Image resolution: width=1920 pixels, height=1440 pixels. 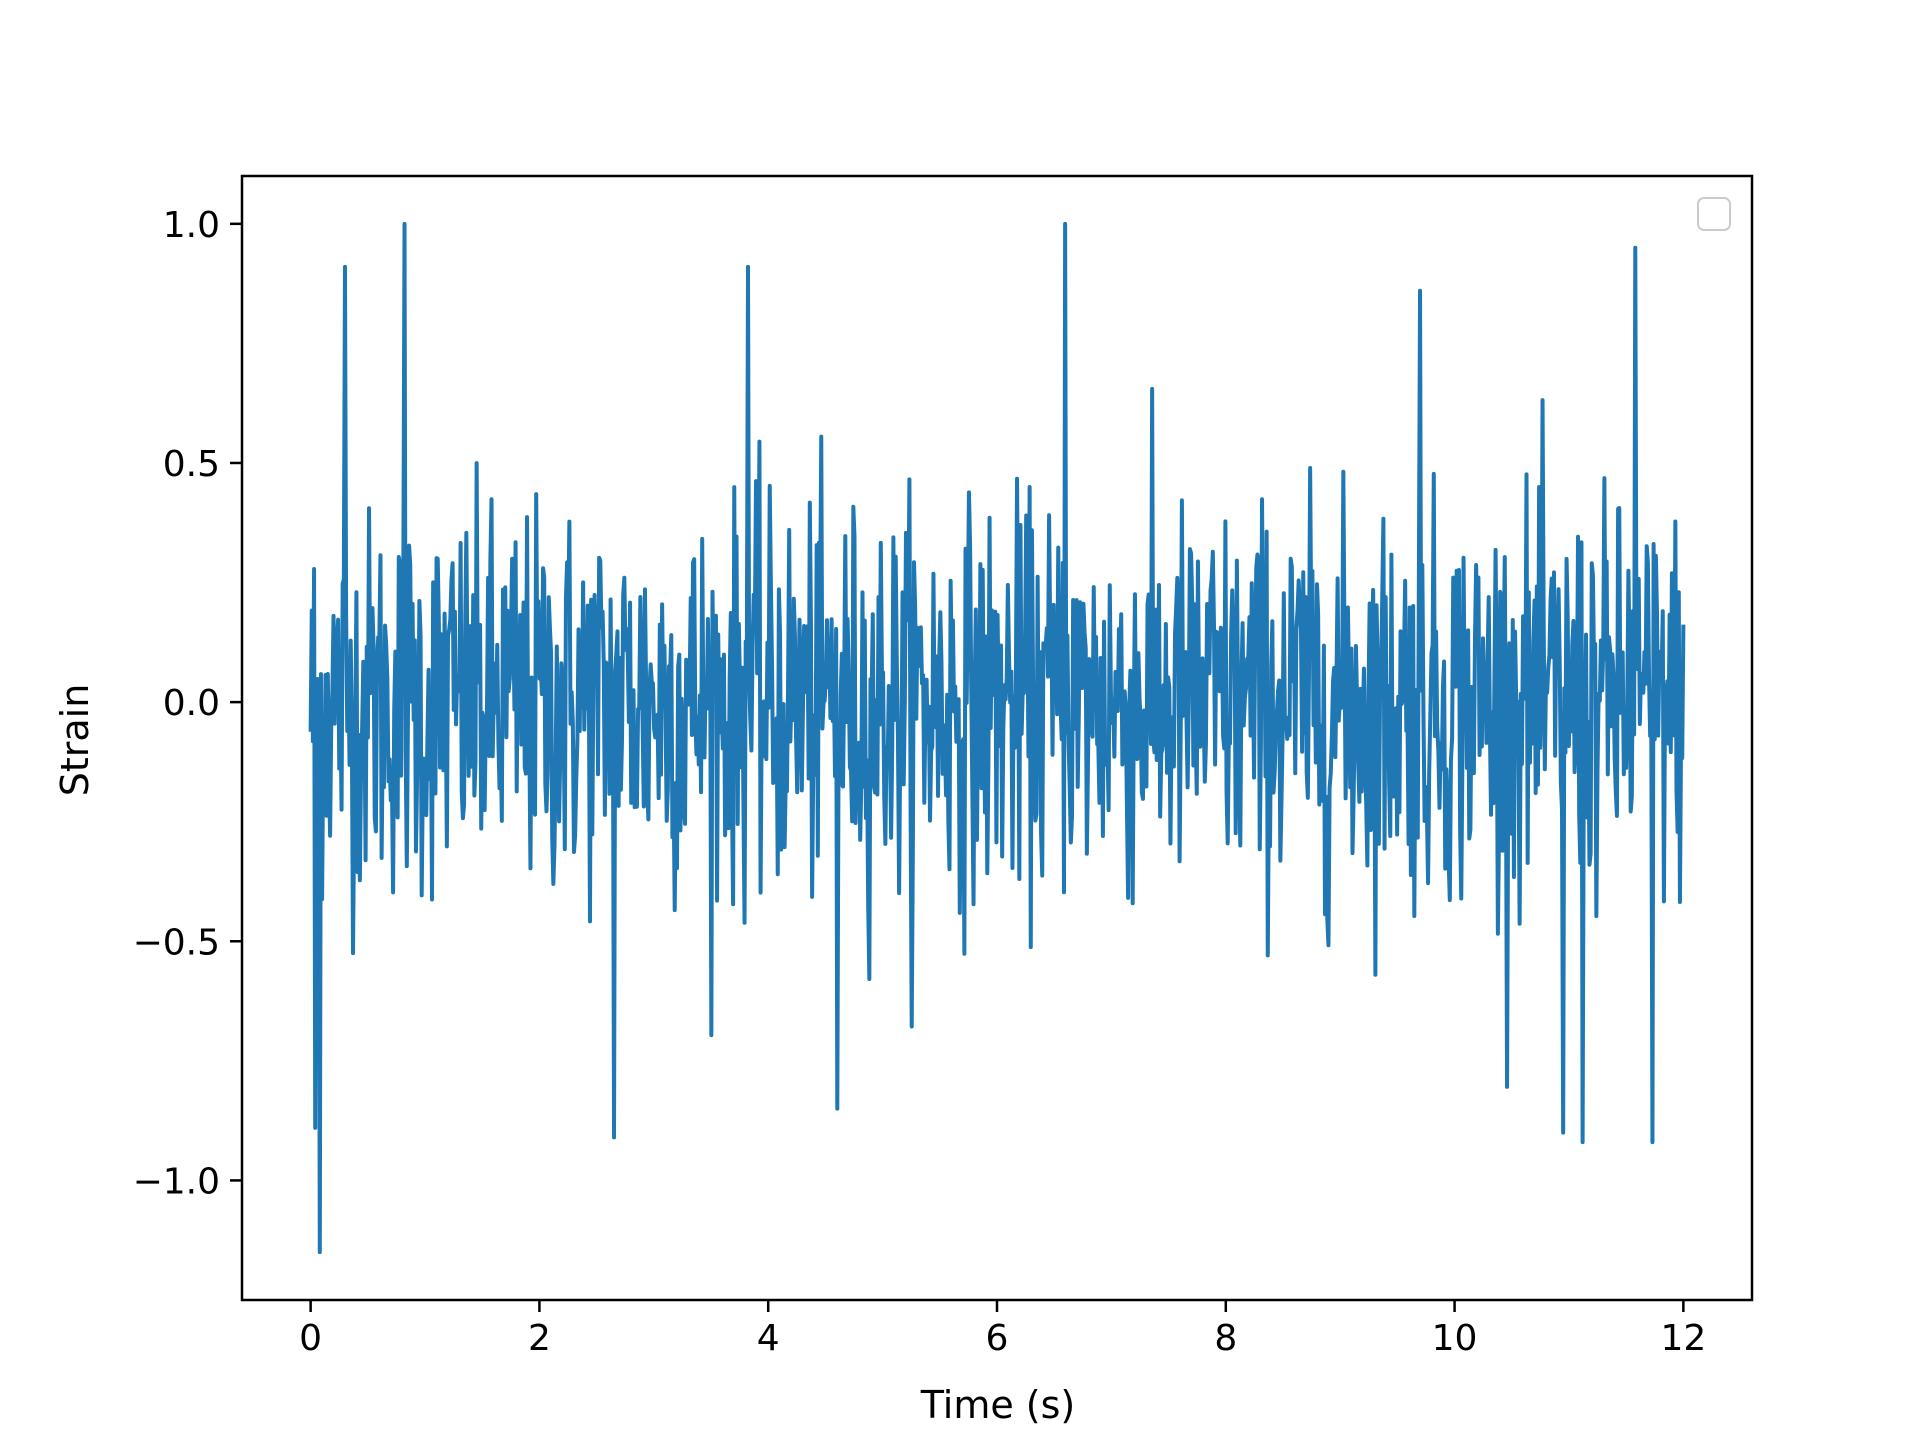 I want to click on x-tick-label: 4, so click(x=768, y=1338).